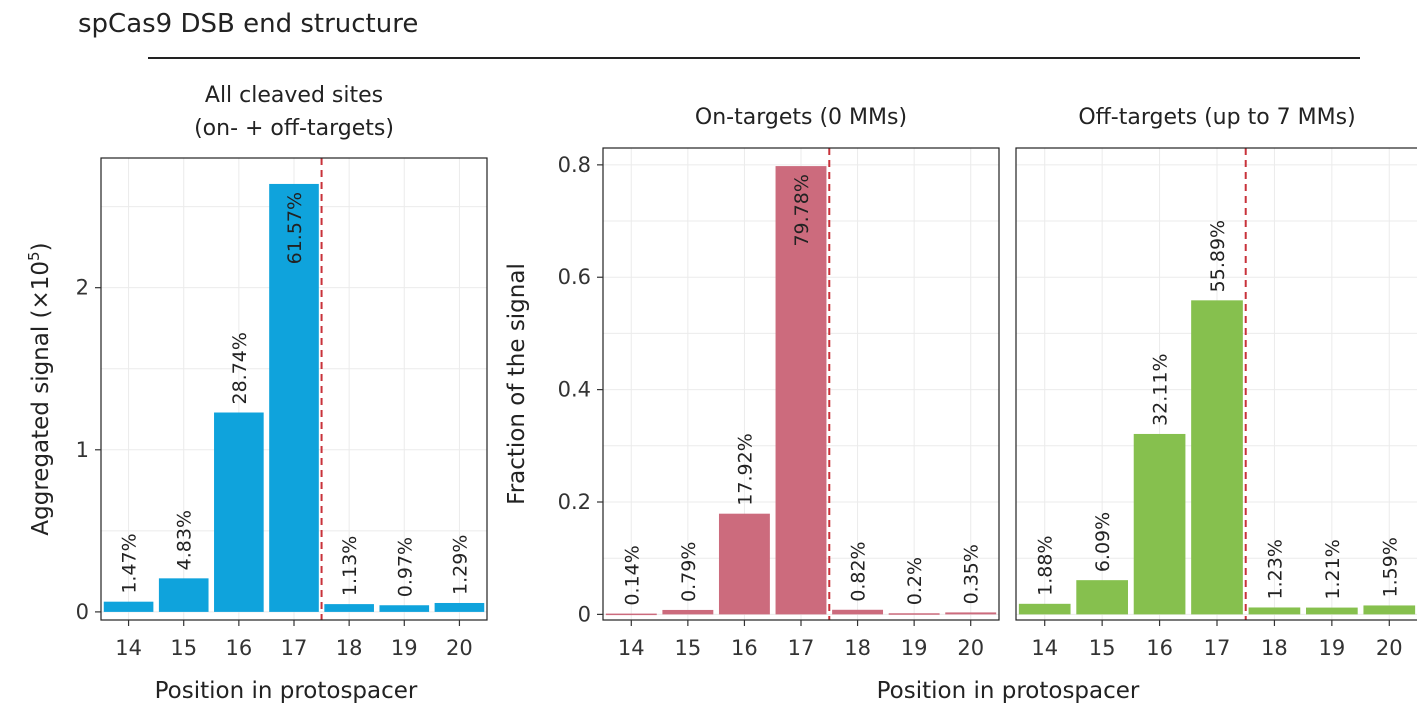  What do you see at coordinates (915, 581) in the screenshot?
I see `data-label: 0.2%` at bounding box center [915, 581].